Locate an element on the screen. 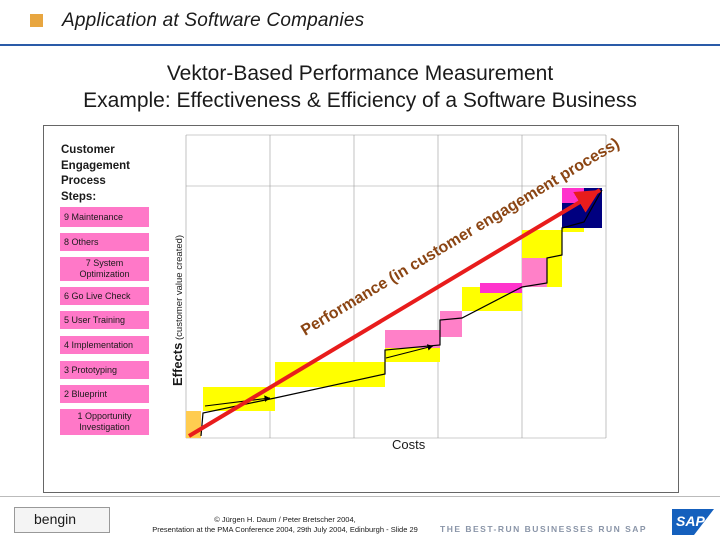 This screenshot has height=540, width=720. step-1-line1: 1 Opportunity is located at coordinates (104, 416).